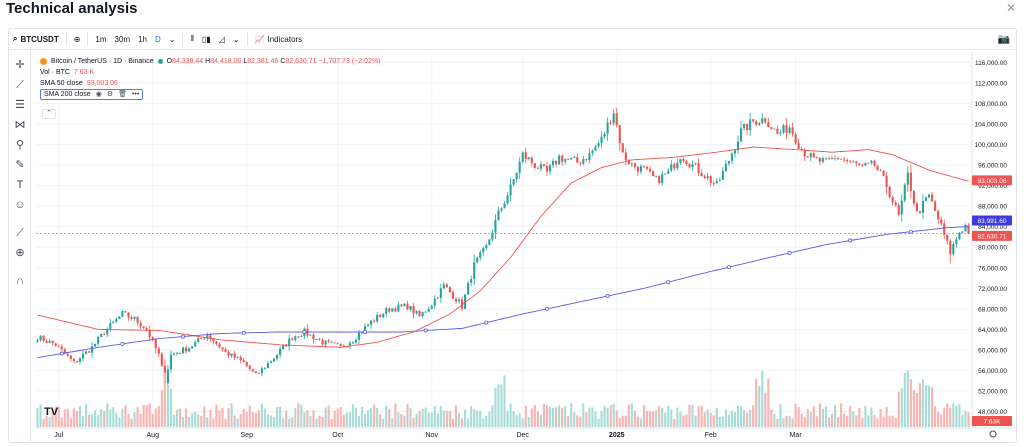  I want to click on y-tick-label: 48,000.00, so click(992, 412).